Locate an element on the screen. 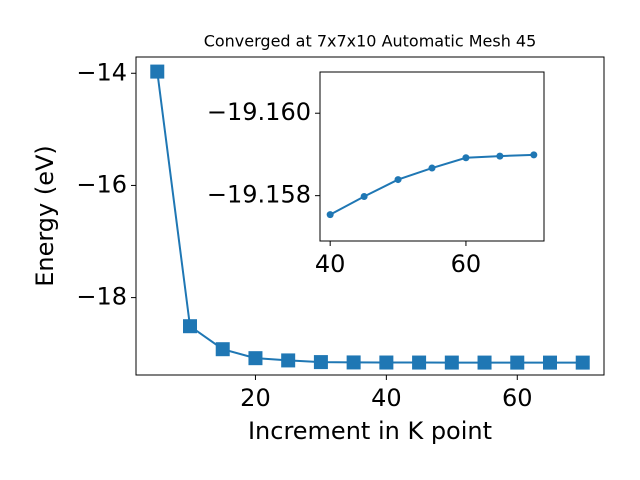  x-tick-label: 20 is located at coordinates (255, 398).